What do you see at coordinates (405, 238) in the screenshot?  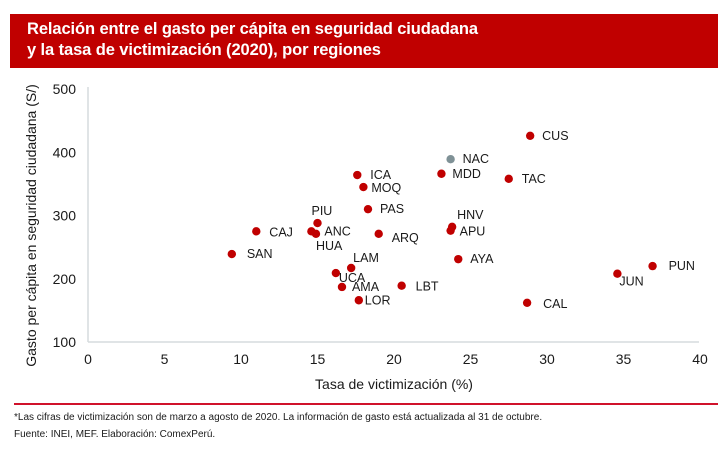 I see `point-label: ARQ` at bounding box center [405, 238].